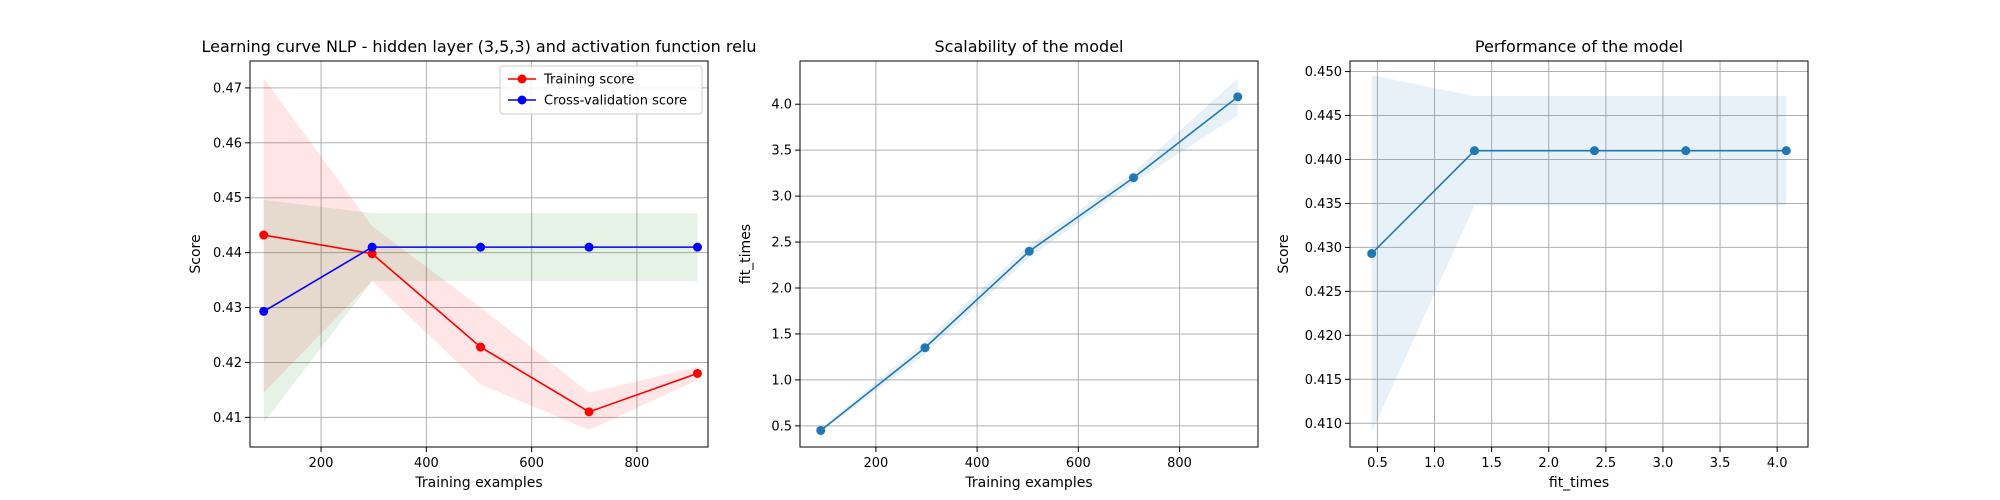  What do you see at coordinates (522, 100) in the screenshot?
I see `legend-marker-cross-validation` at bounding box center [522, 100].